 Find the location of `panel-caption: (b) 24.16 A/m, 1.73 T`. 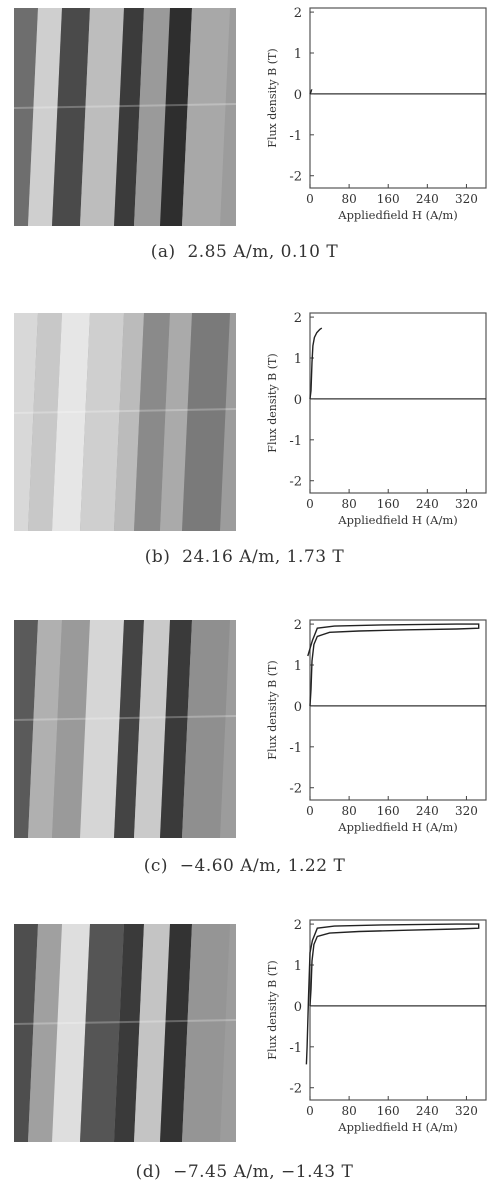

panel-caption: (b) 24.16 A/m, 1.73 T is located at coordinates (244, 557).